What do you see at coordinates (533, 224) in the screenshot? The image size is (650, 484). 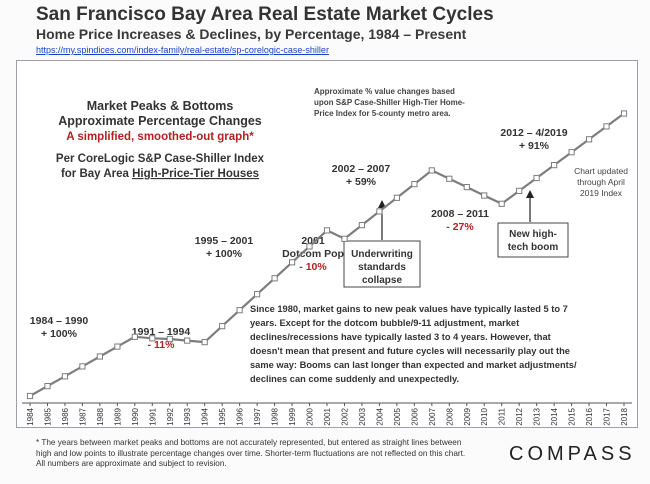 I see `hightech-callout: New high- tech boom` at bounding box center [533, 224].